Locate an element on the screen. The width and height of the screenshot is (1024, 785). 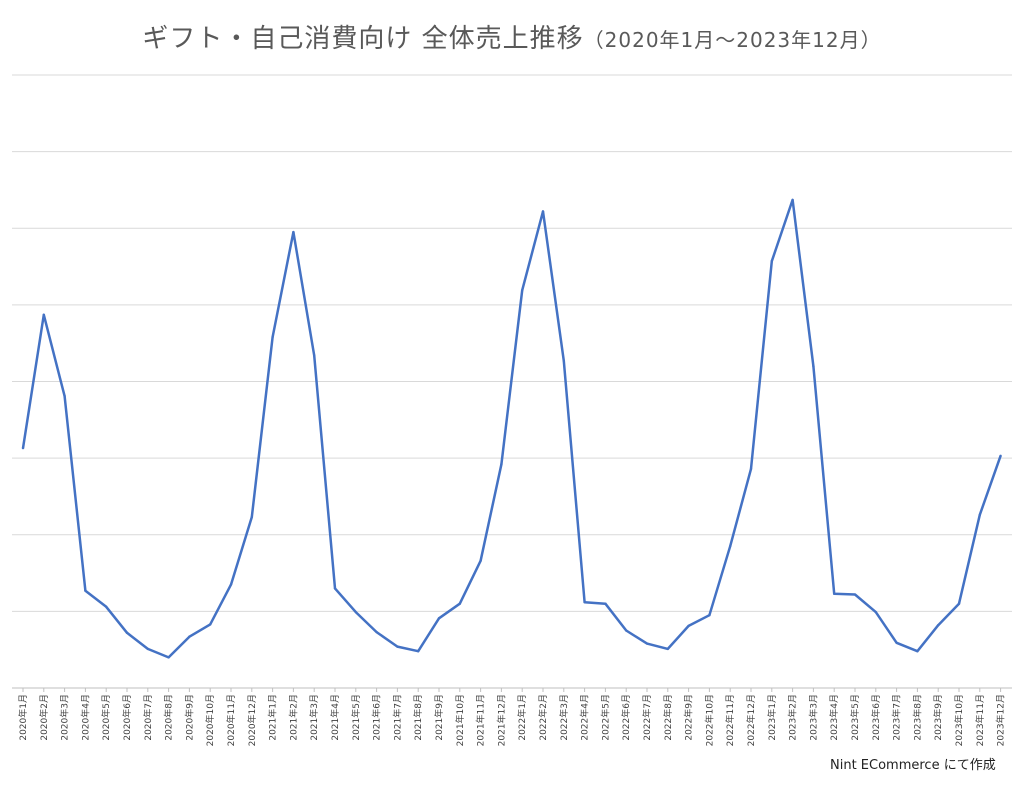
x-tick-label: 2021年3月 is located at coordinates (314, 717).